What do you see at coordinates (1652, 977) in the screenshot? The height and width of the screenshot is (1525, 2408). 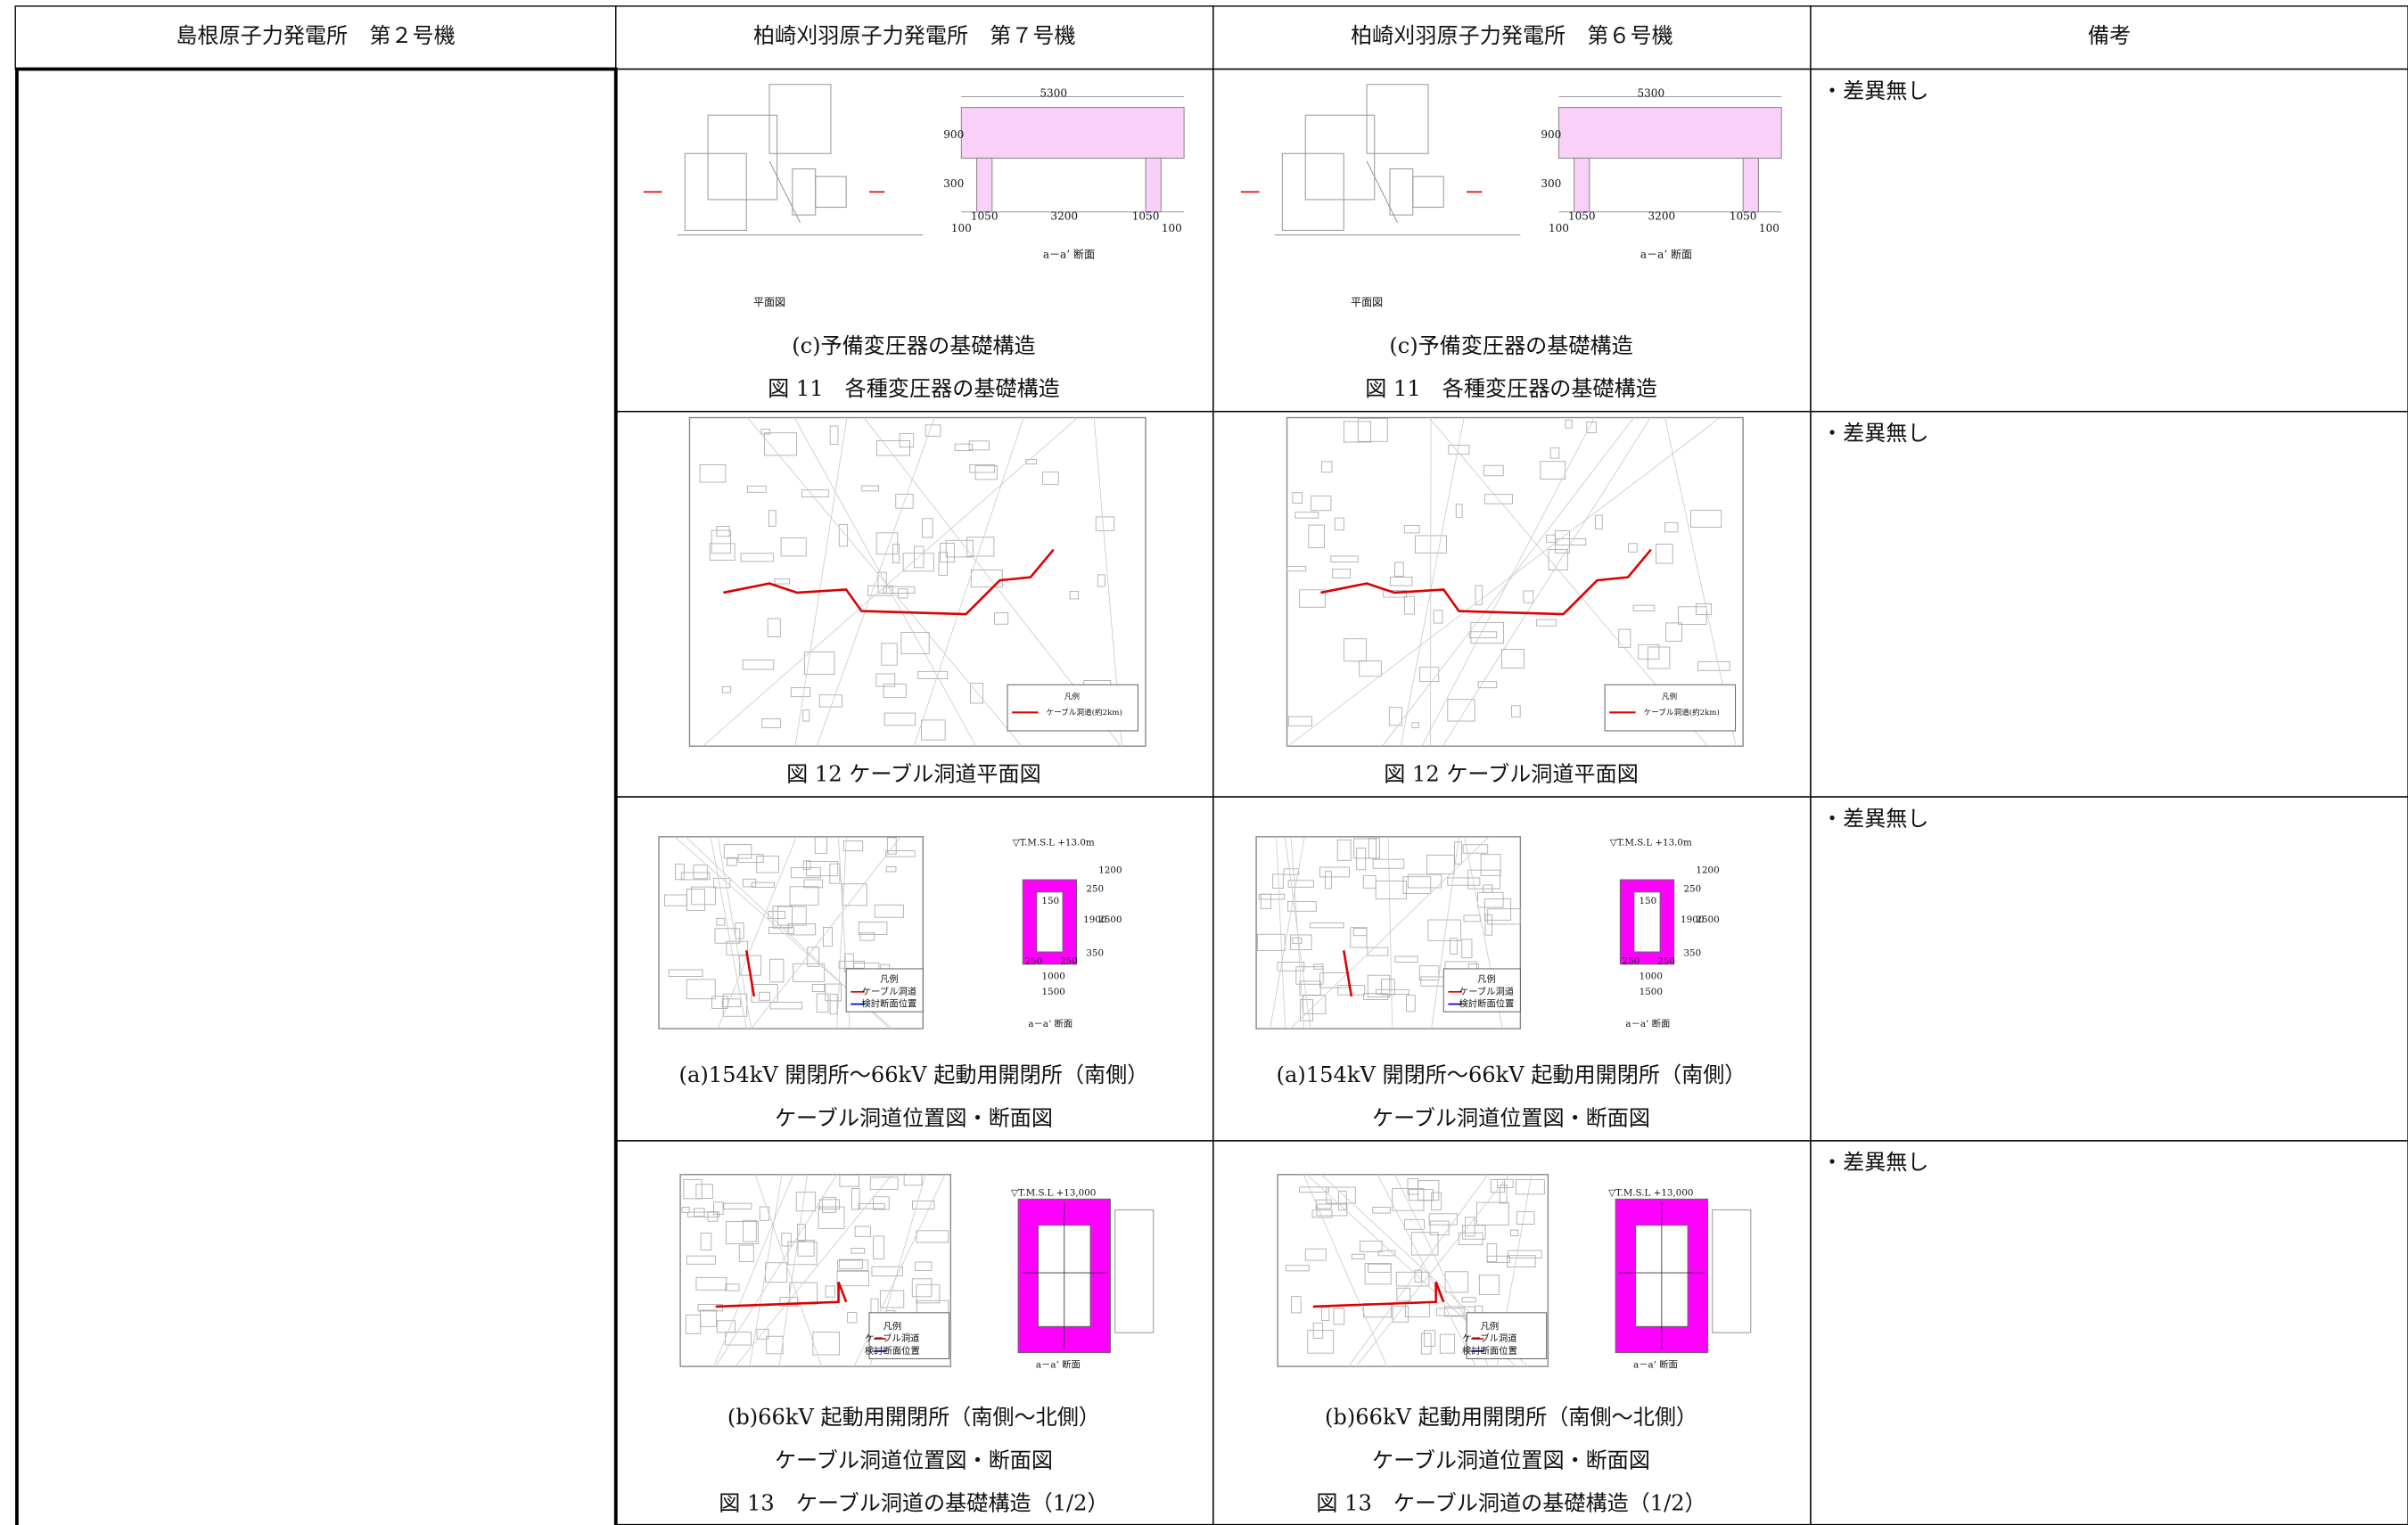 I see `drawing-label: 1000` at bounding box center [1652, 977].